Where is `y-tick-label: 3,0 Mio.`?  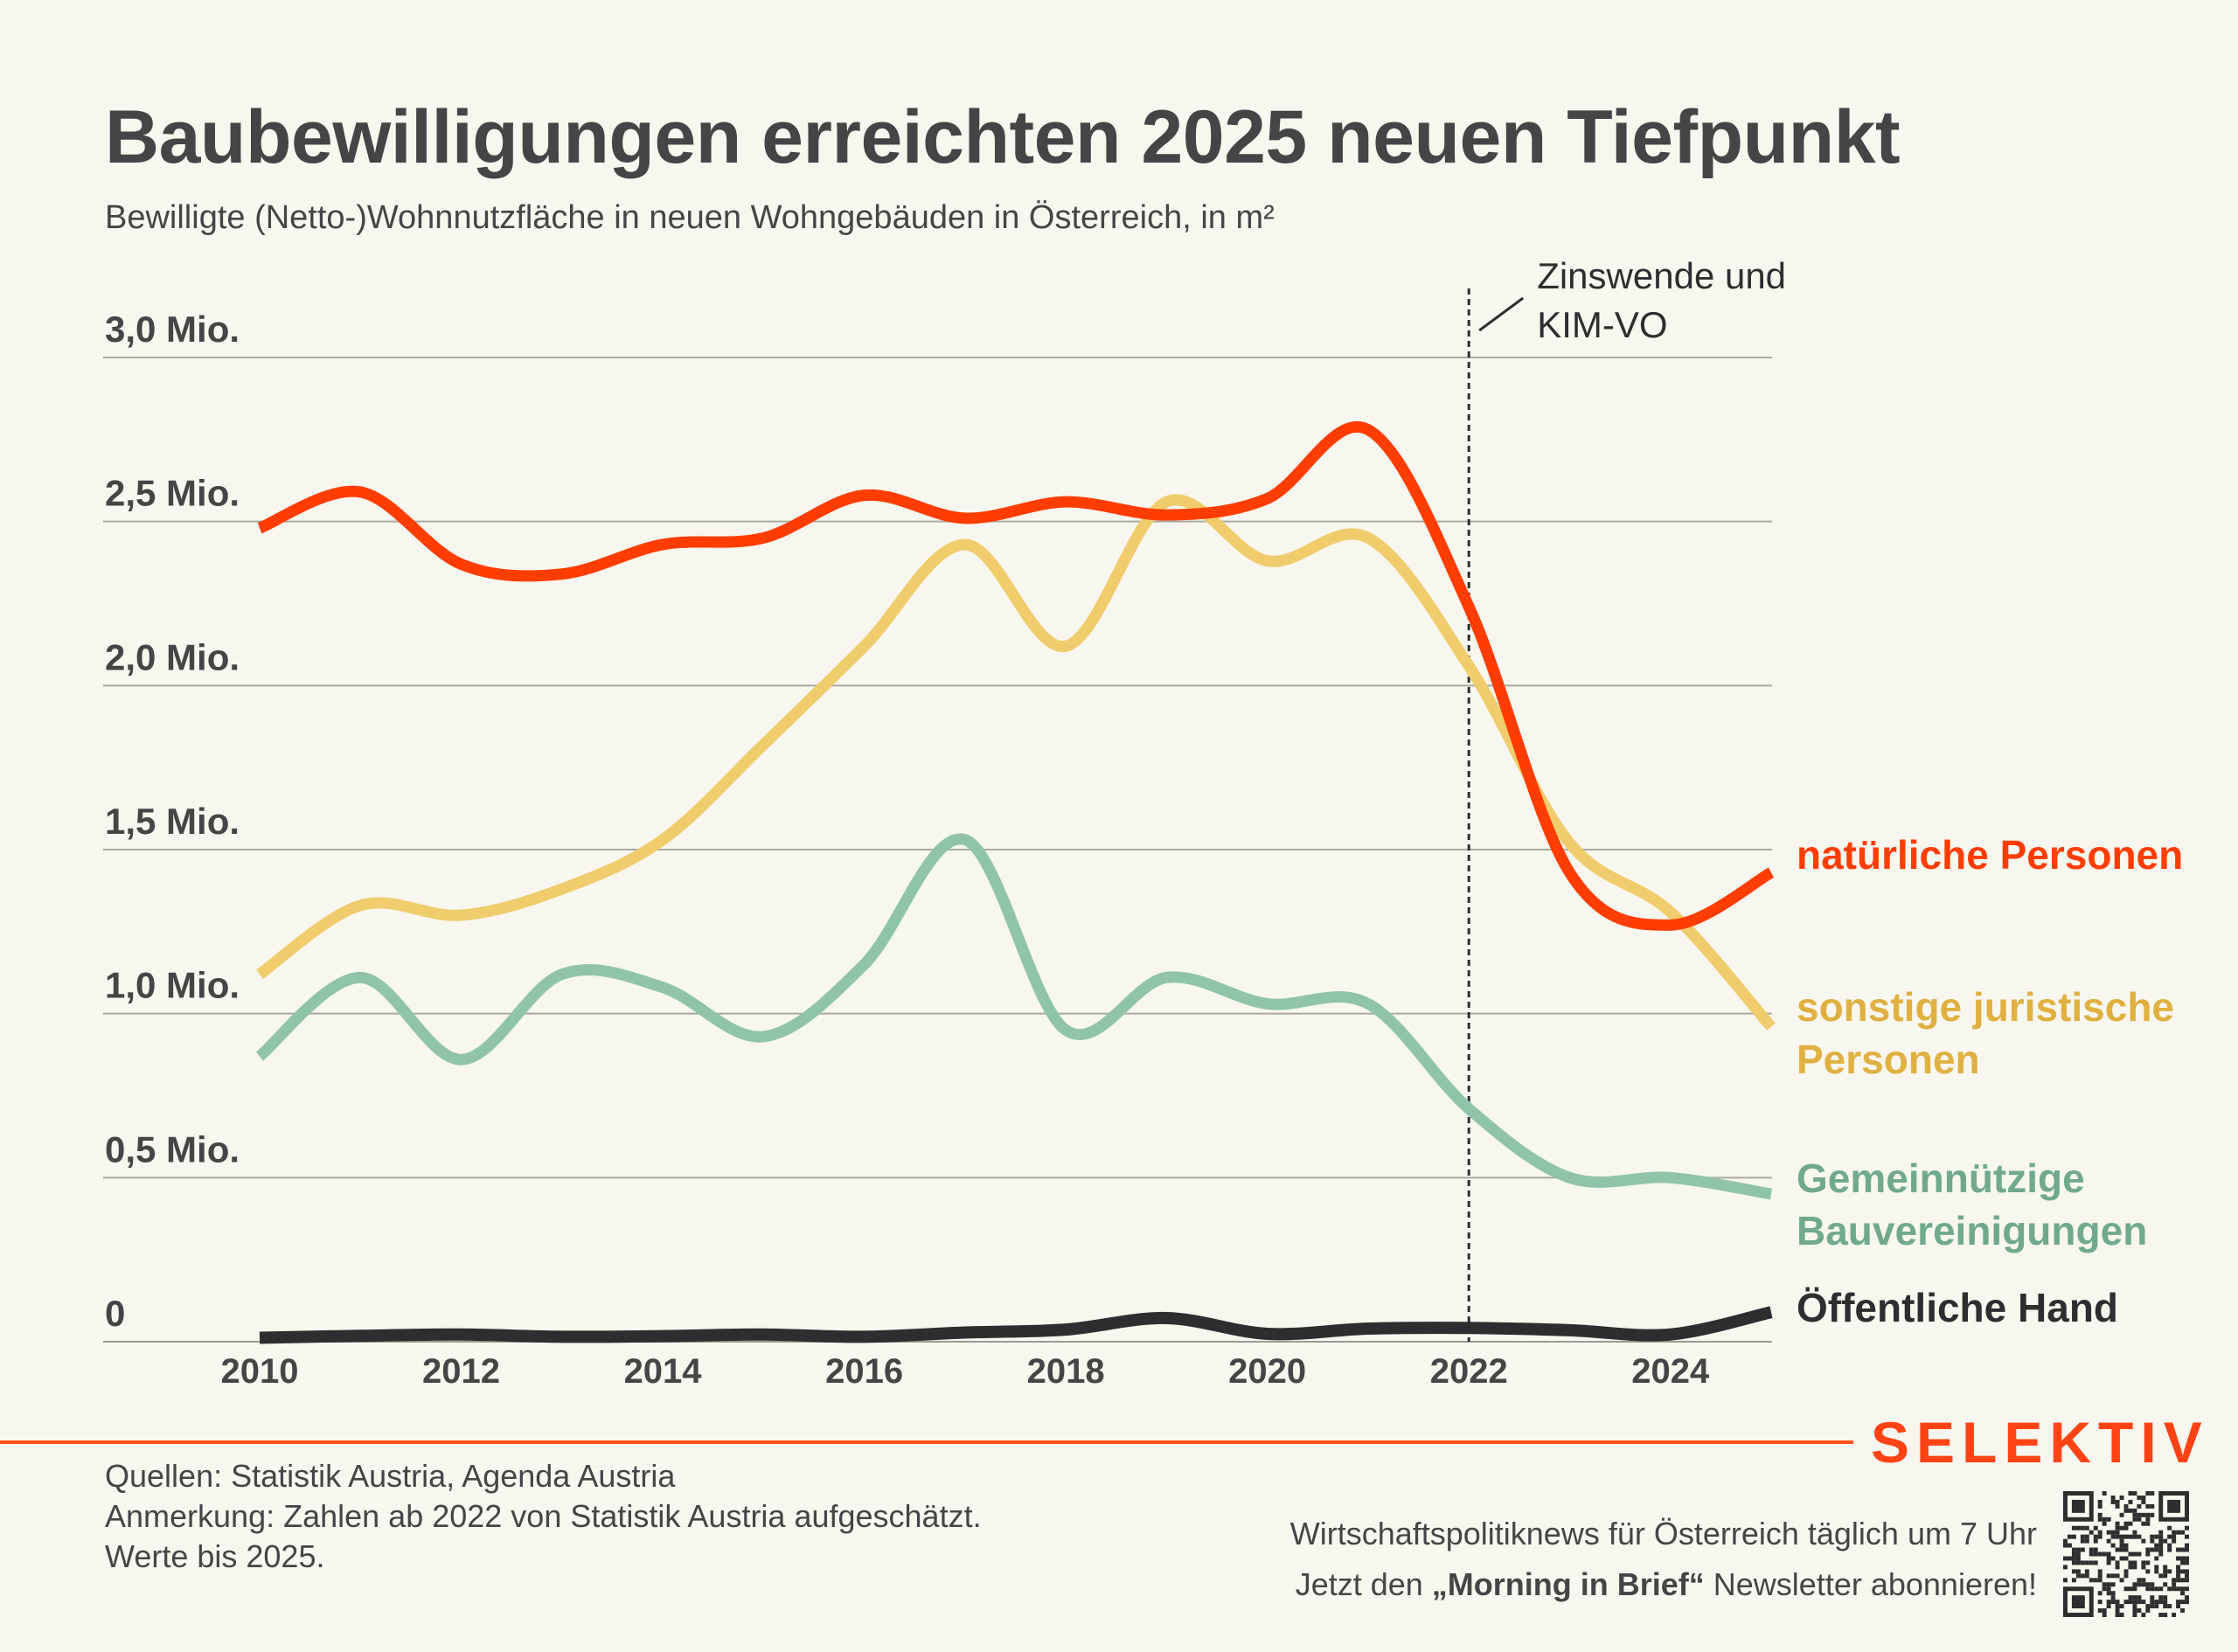
y-tick-label: 3,0 Mio. is located at coordinates (172, 329).